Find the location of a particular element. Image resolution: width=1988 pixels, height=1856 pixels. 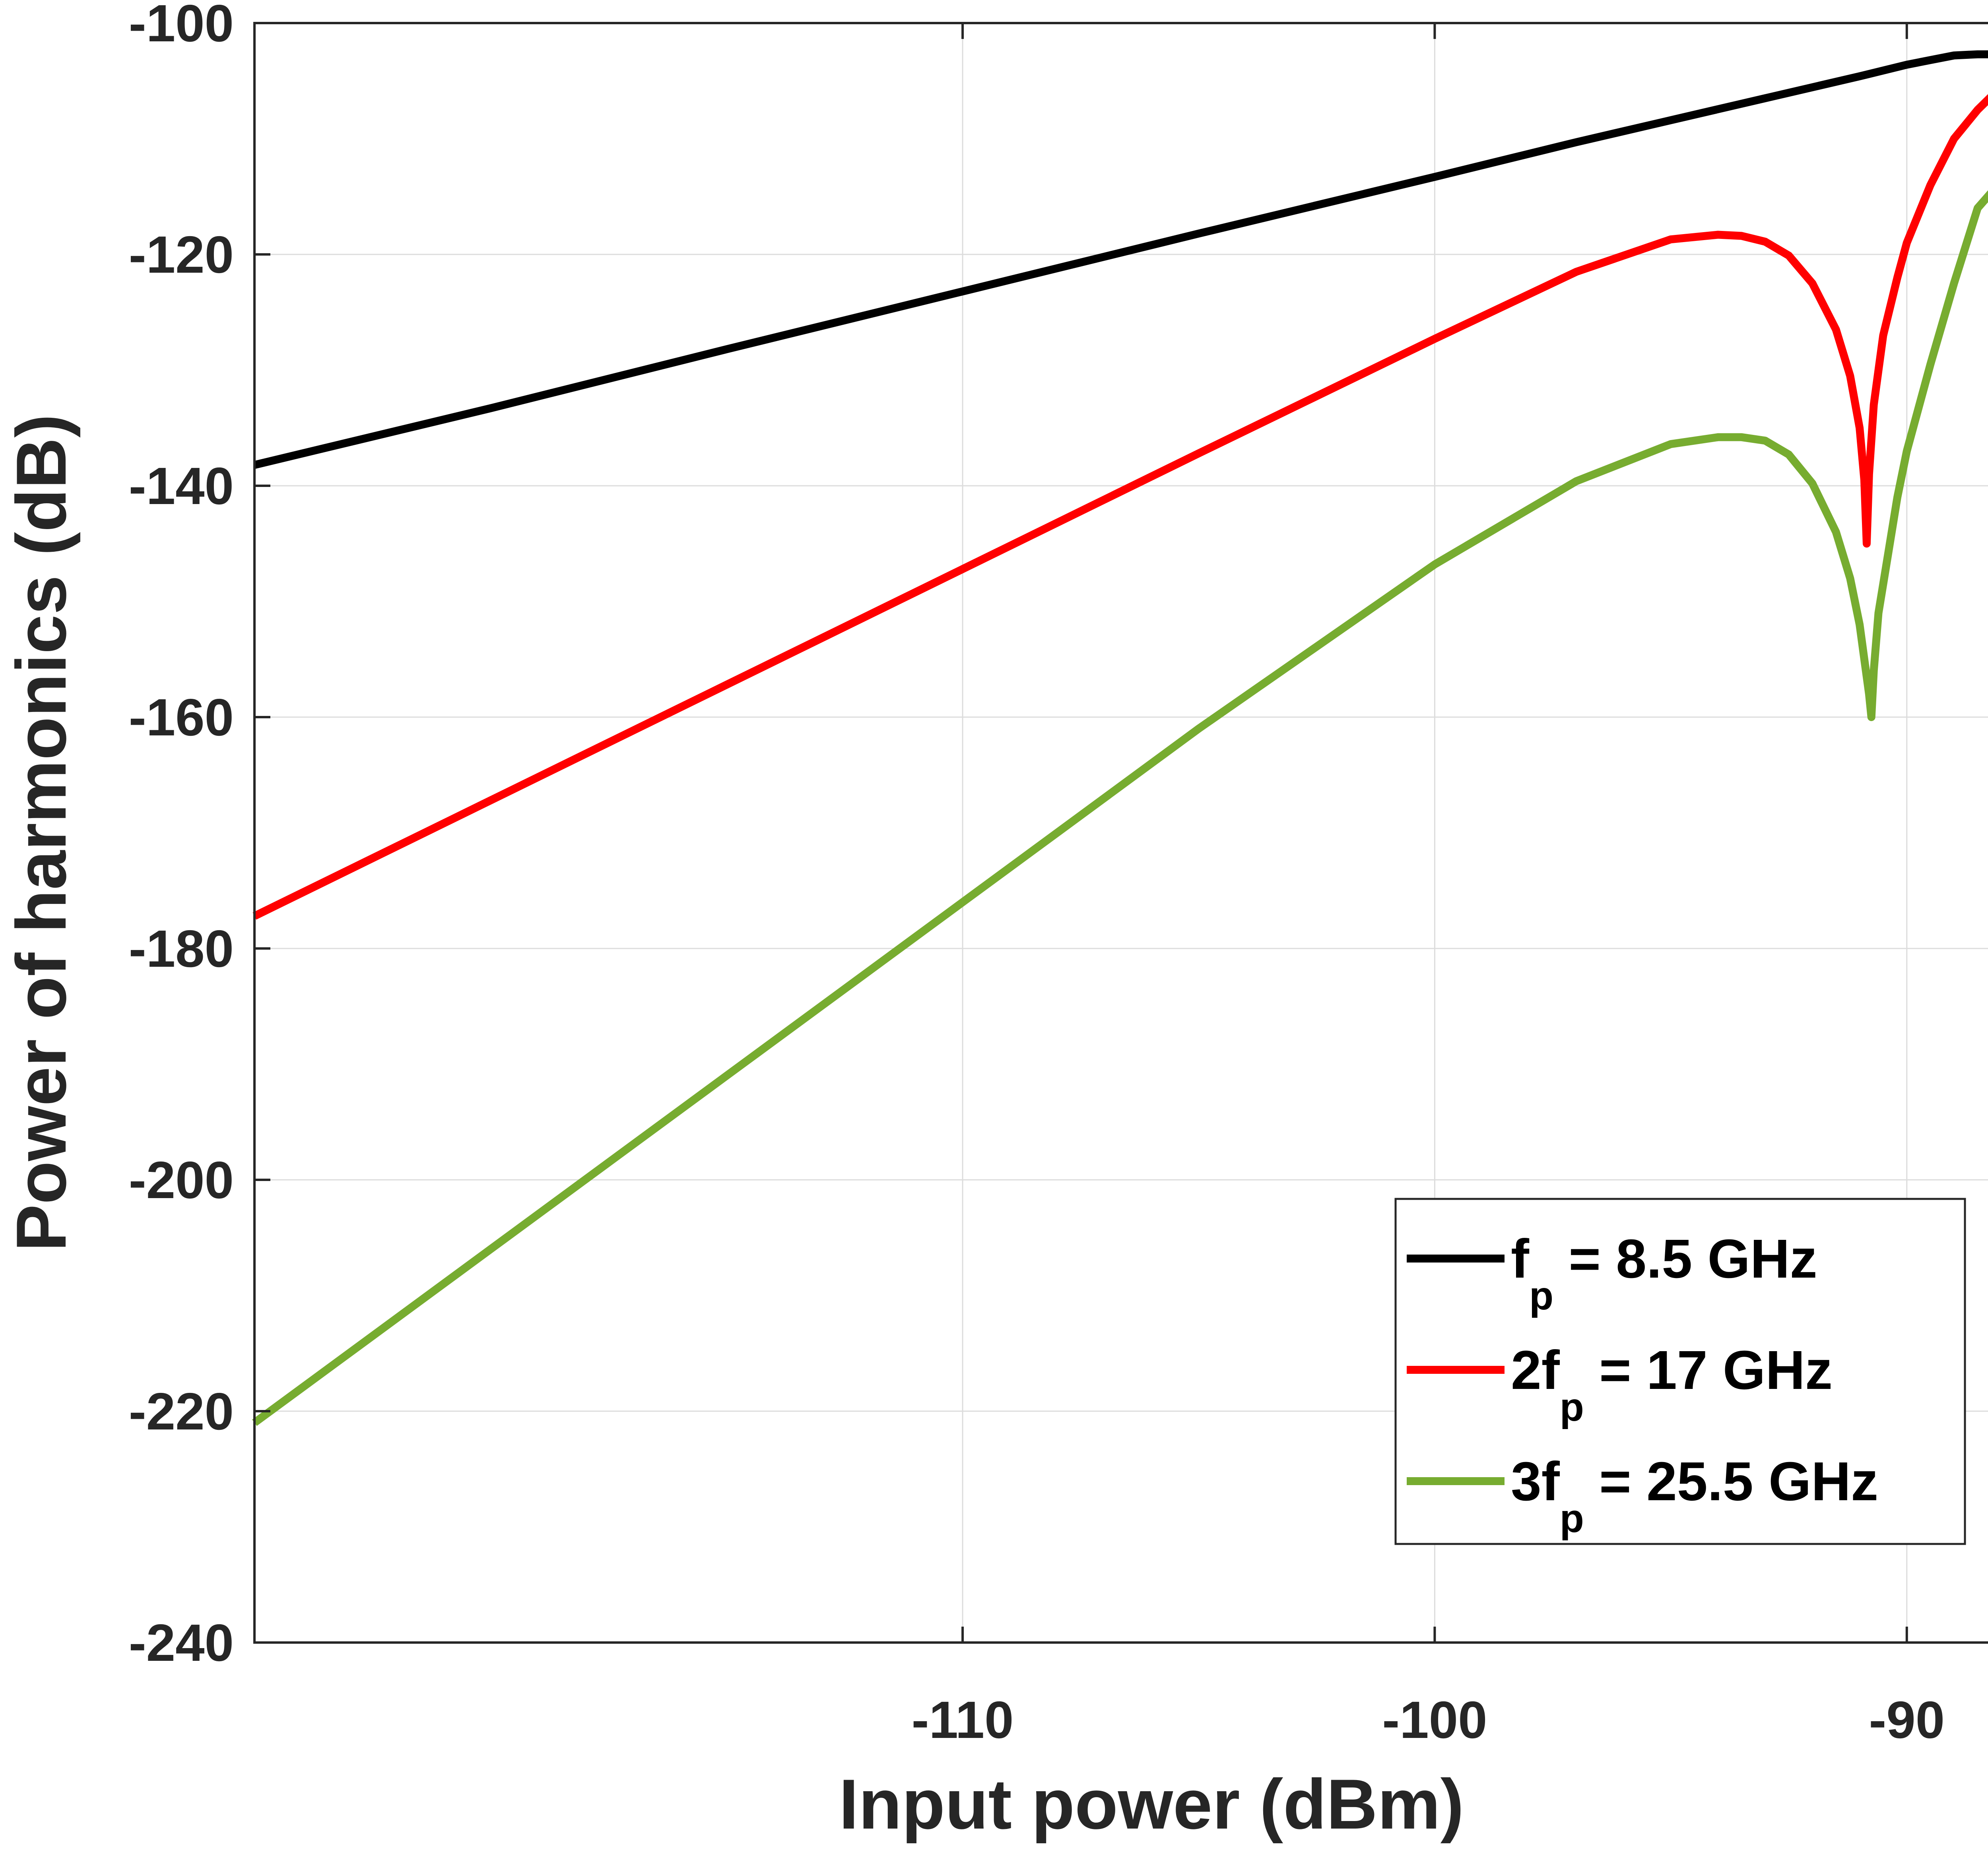

y-tick-label: -220 is located at coordinates (181, 1411).